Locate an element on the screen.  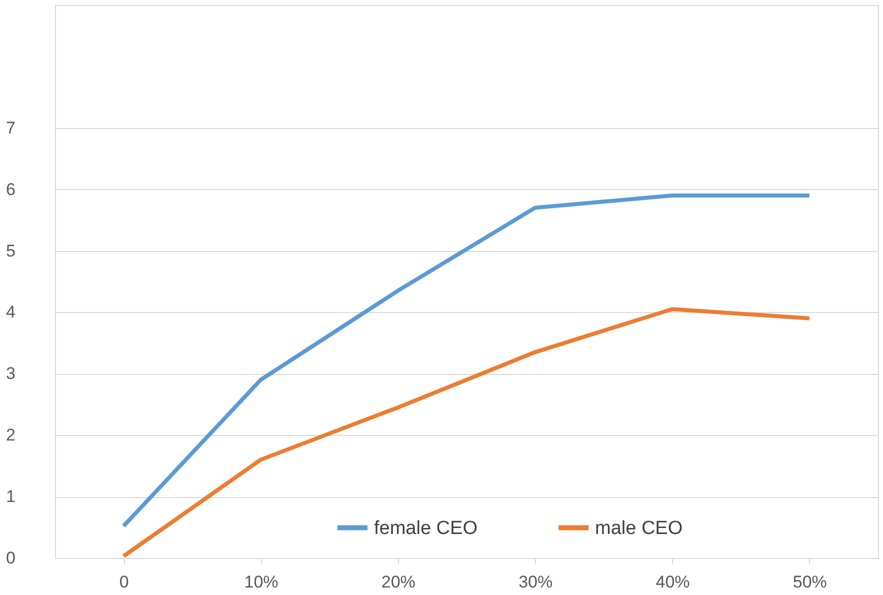
x-tick-label: 10% is located at coordinates (261, 582).